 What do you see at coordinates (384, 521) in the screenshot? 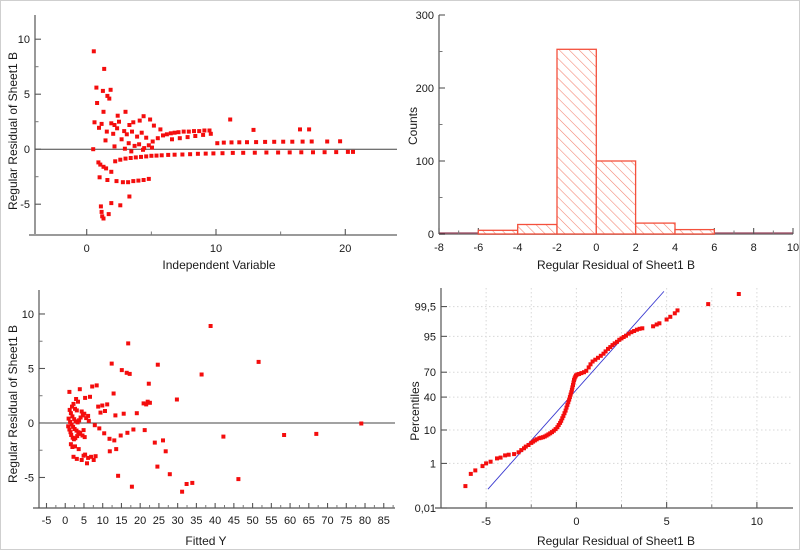
I see `x-tick-label: 85` at bounding box center [384, 521].